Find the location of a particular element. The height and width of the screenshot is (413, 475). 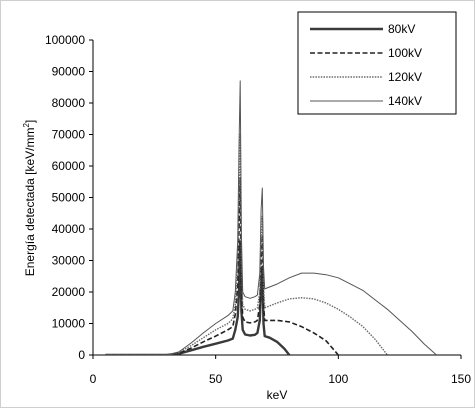

x-tick-label: 100 is located at coordinates (338, 379).